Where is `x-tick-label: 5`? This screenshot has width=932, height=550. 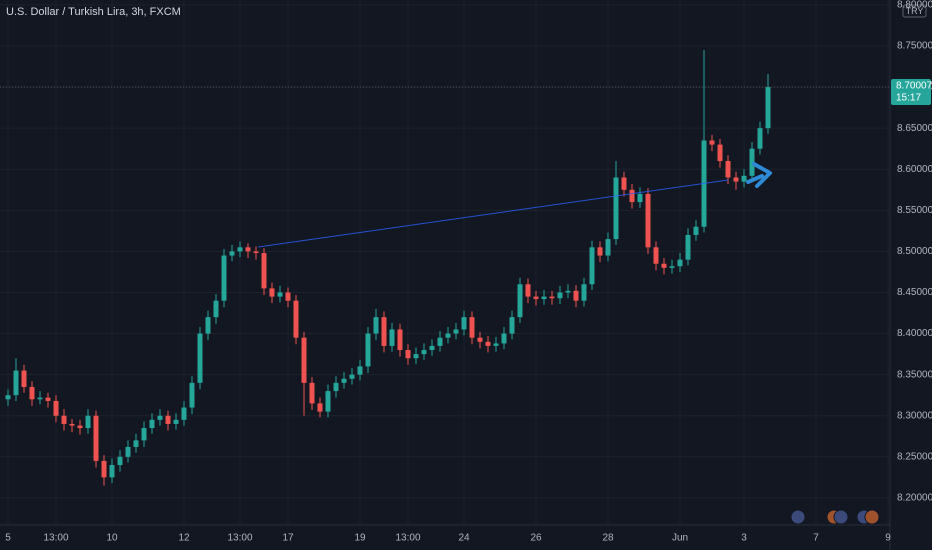 x-tick-label: 5 is located at coordinates (8, 538).